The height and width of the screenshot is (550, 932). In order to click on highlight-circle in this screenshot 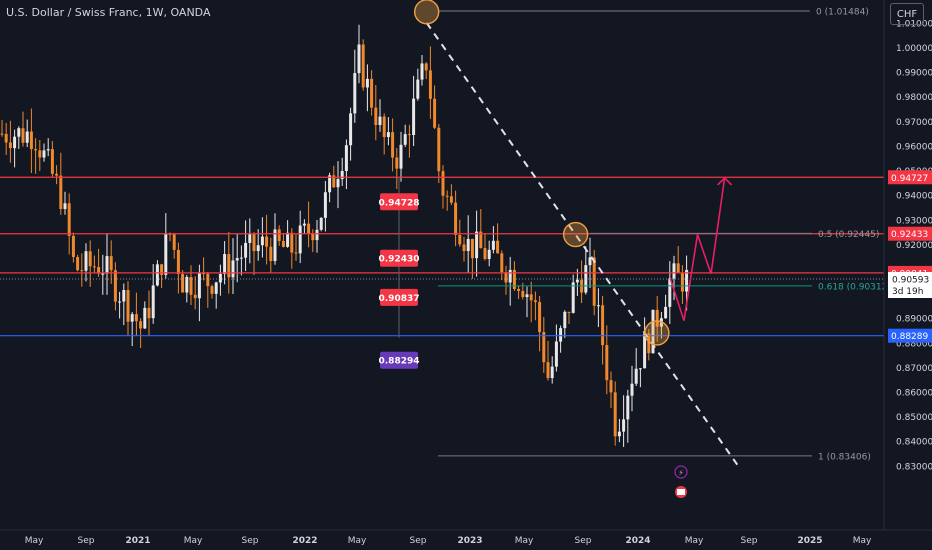, I will do `click(575, 234)`.